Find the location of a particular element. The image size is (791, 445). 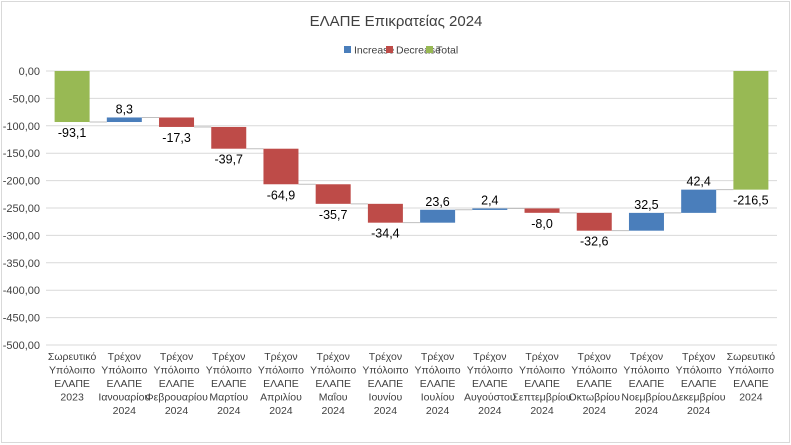

data-label: -34,4 is located at coordinates (385, 234).